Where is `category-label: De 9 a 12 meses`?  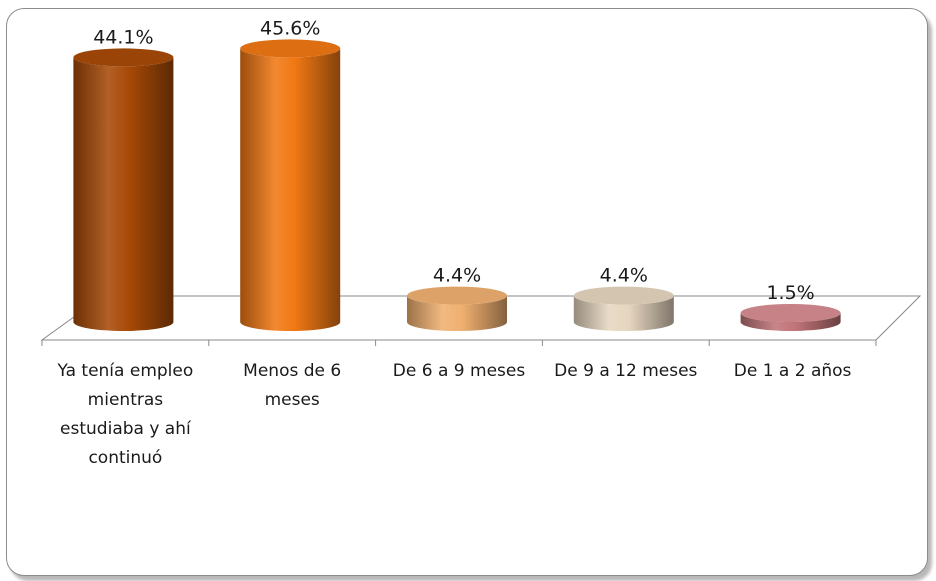 category-label: De 9 a 12 meses is located at coordinates (625, 371).